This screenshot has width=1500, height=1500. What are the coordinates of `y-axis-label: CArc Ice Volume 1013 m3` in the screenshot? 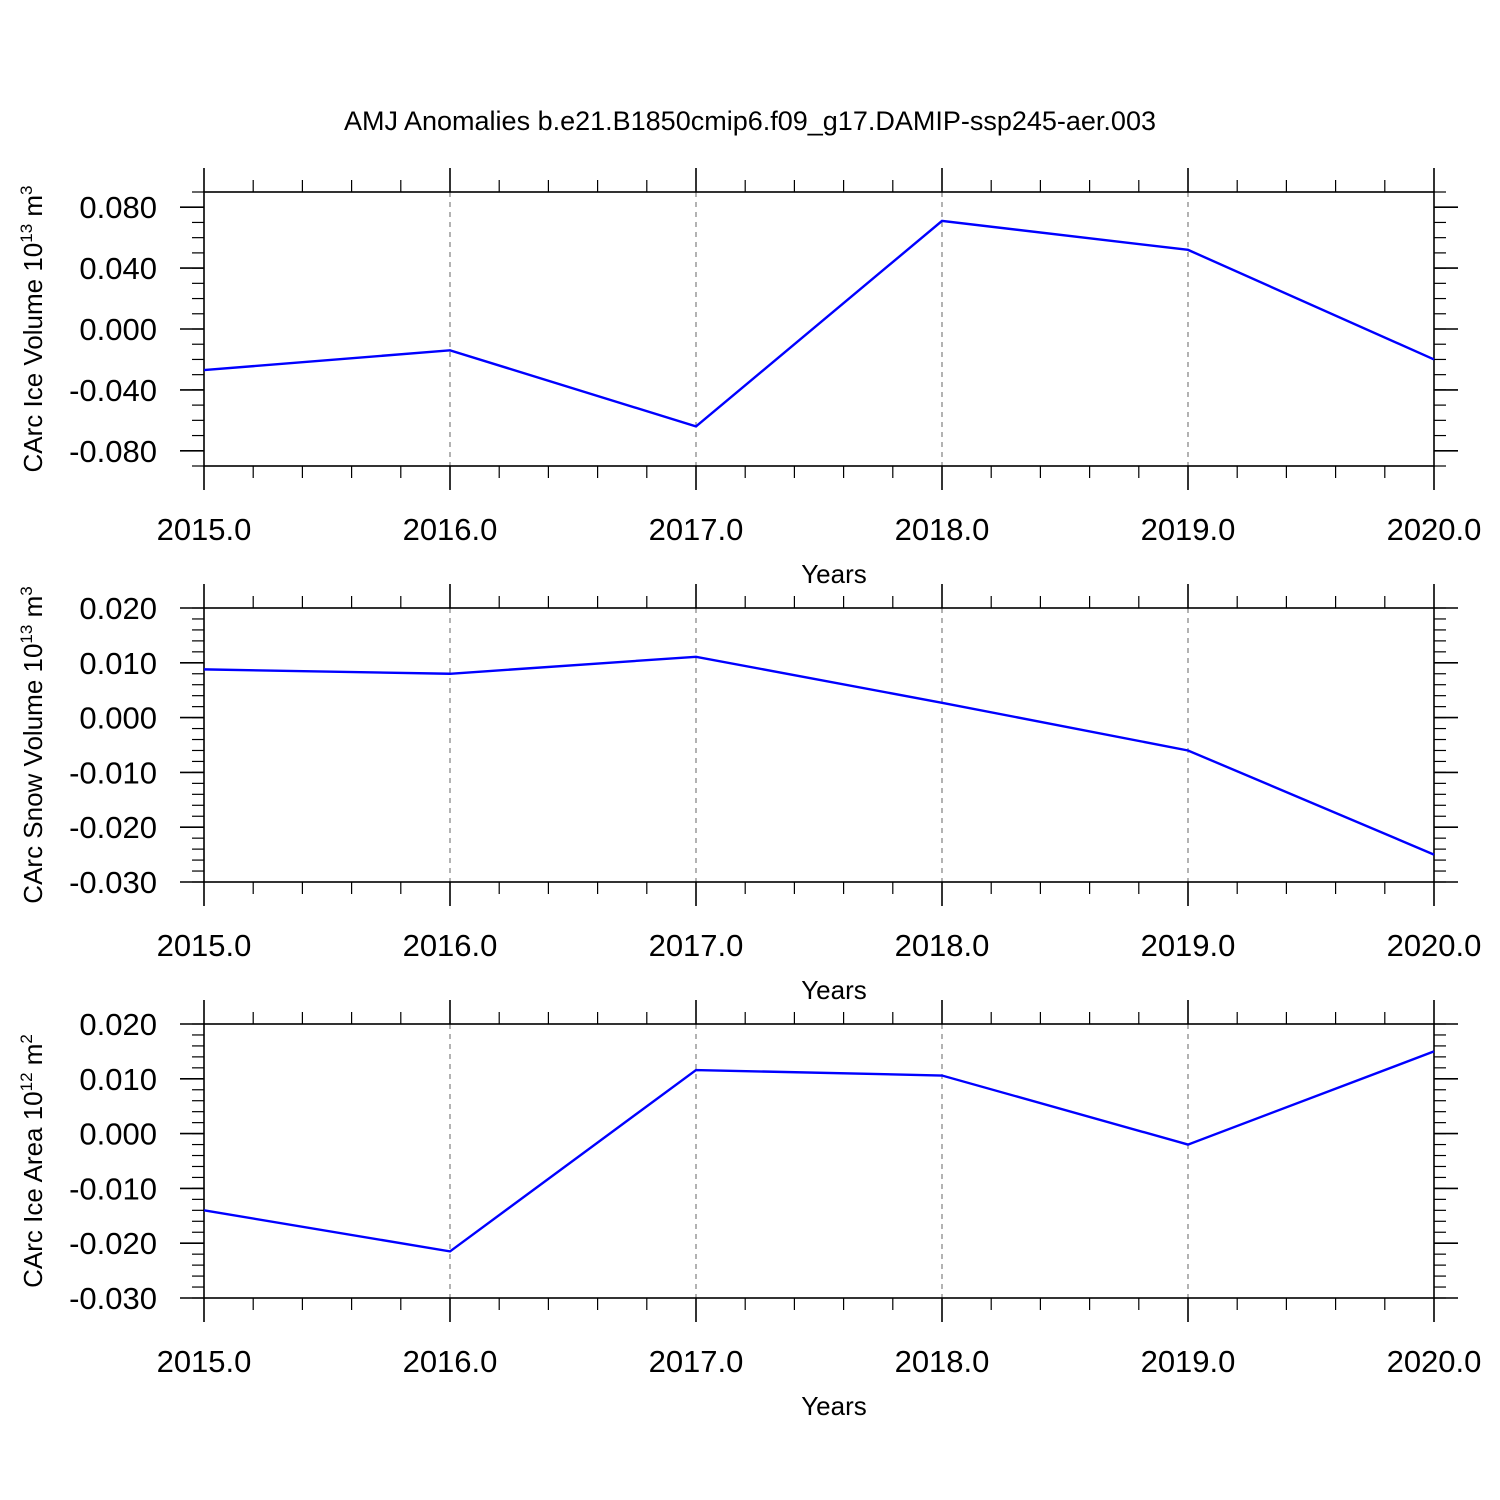 It's located at (32, 328).